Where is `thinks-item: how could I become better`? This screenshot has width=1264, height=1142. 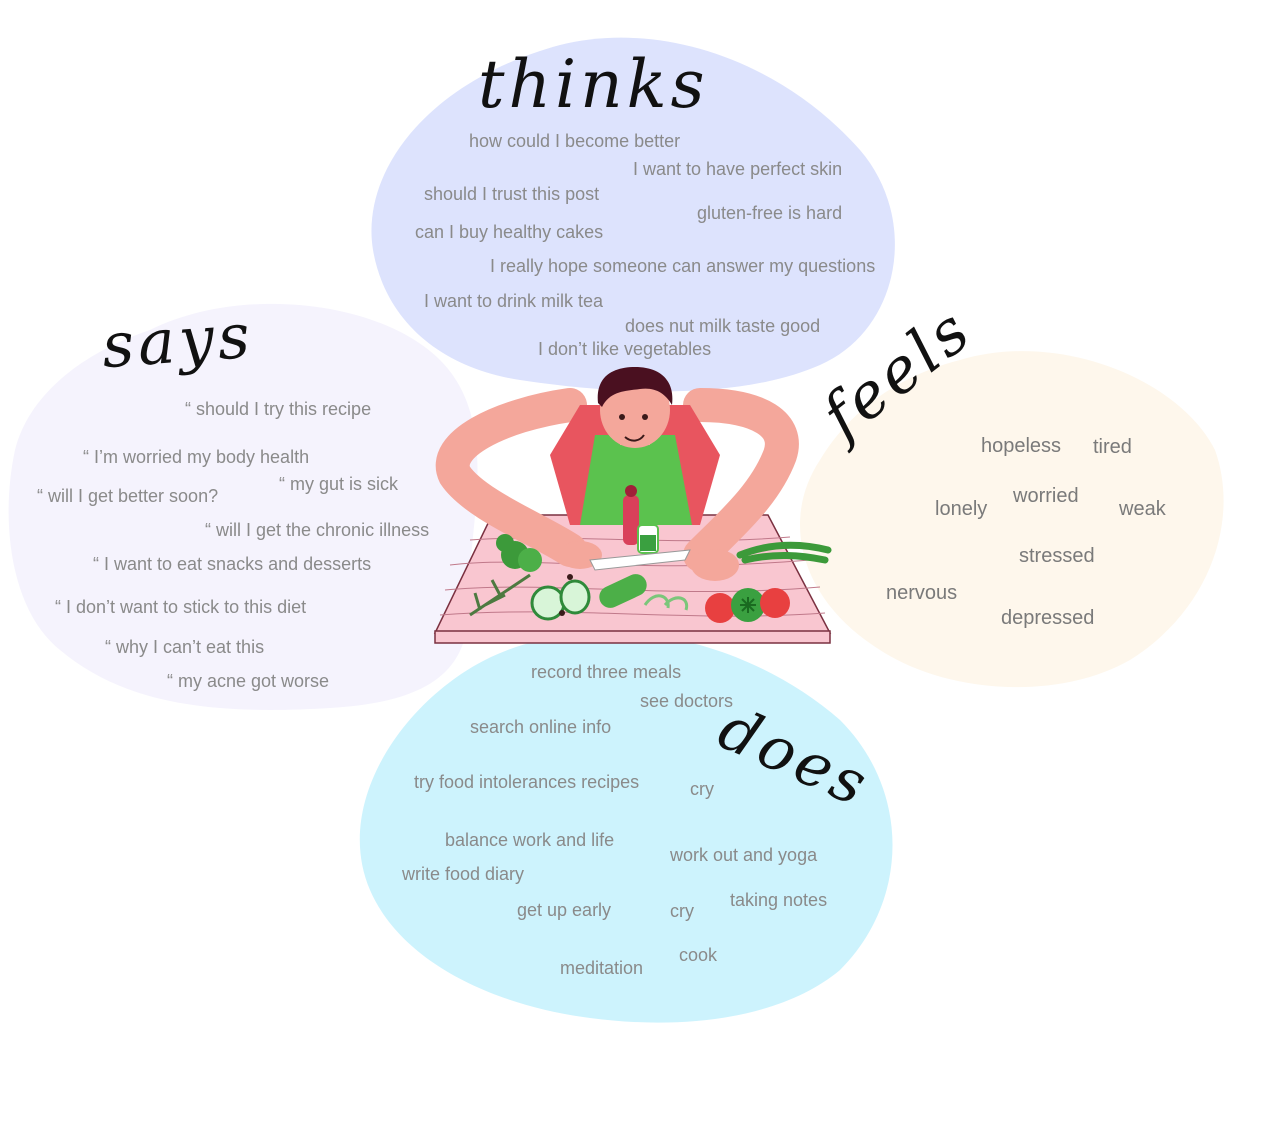
thinks-item: how could I become better is located at coordinates (575, 141).